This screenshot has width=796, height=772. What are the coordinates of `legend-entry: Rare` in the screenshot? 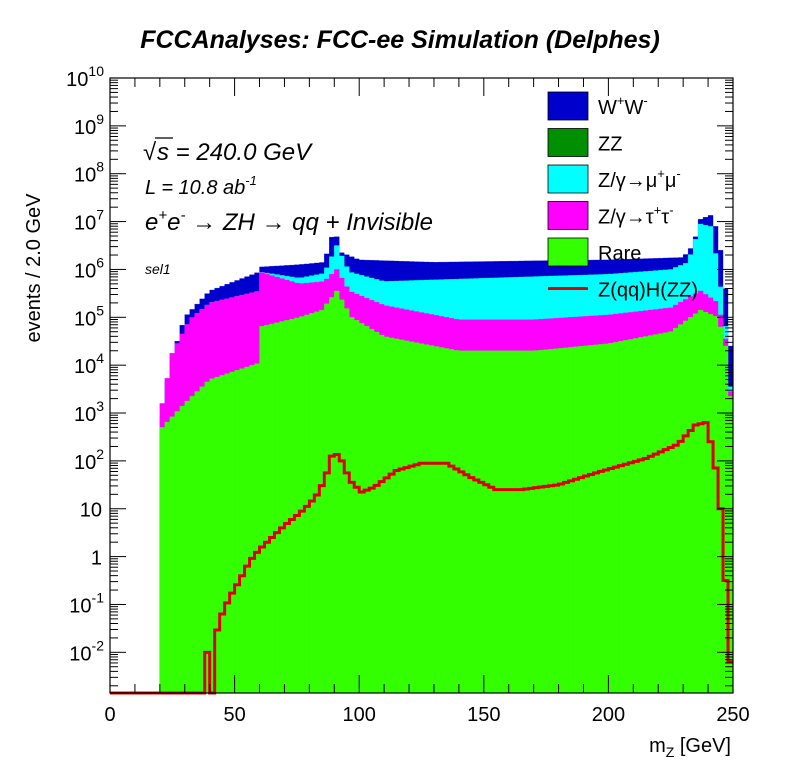 It's located at (594, 252).